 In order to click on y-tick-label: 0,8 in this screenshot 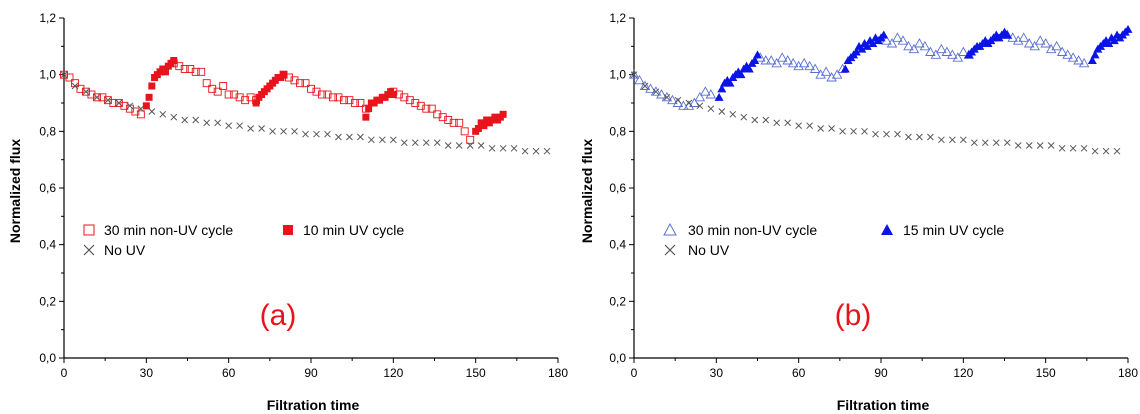, I will do `click(617, 131)`.